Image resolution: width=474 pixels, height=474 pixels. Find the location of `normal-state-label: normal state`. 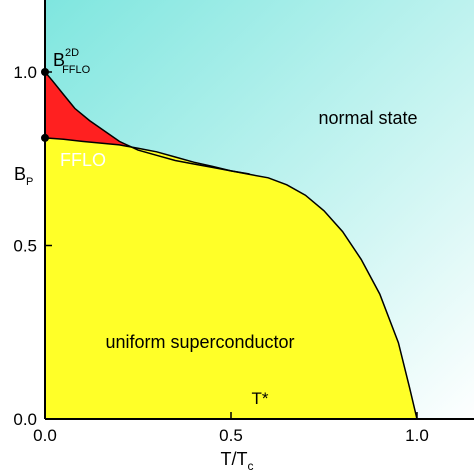

normal-state-label: normal state is located at coordinates (367, 118).